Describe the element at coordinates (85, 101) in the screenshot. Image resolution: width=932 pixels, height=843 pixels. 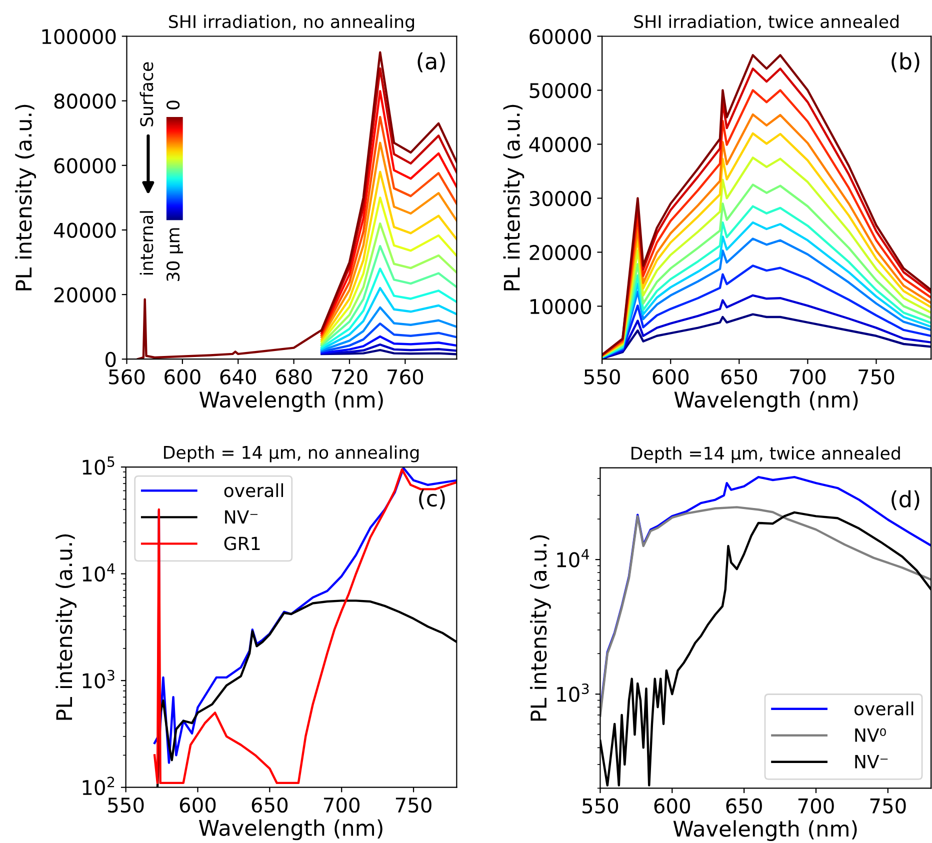
I see `y-tick-label: 80000` at that location.